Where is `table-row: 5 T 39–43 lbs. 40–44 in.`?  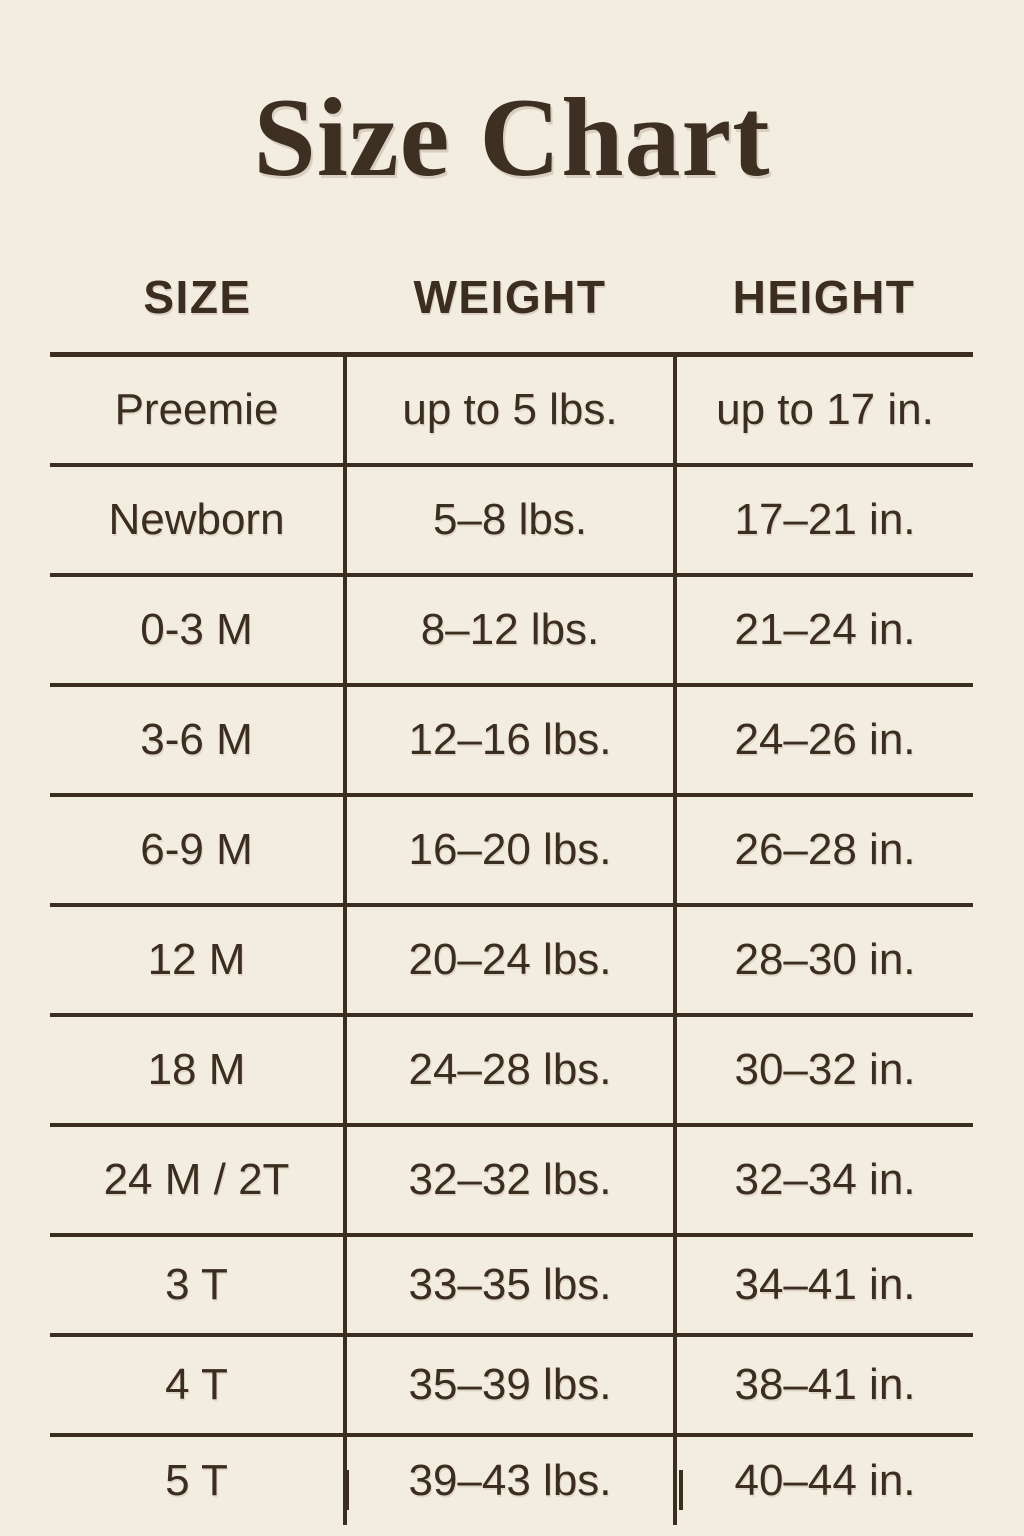 table-row: 5 T 39–43 lbs. 40–44 in. is located at coordinates (511, 1480).